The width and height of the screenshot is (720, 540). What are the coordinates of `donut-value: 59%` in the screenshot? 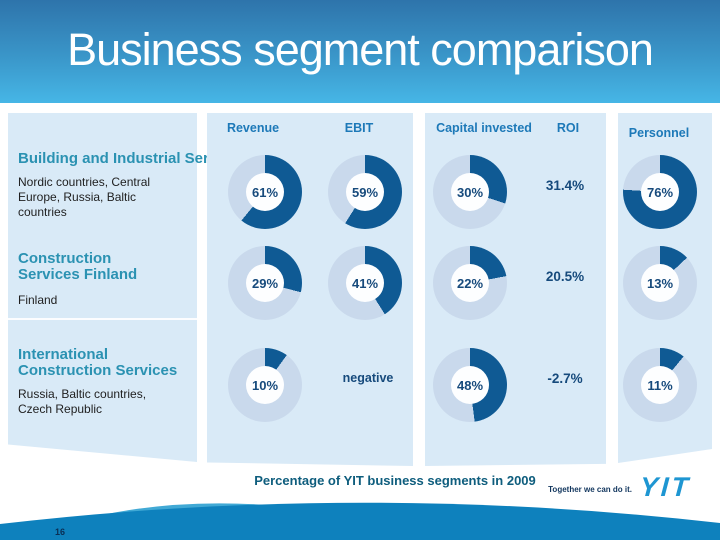 It's located at (365, 192).